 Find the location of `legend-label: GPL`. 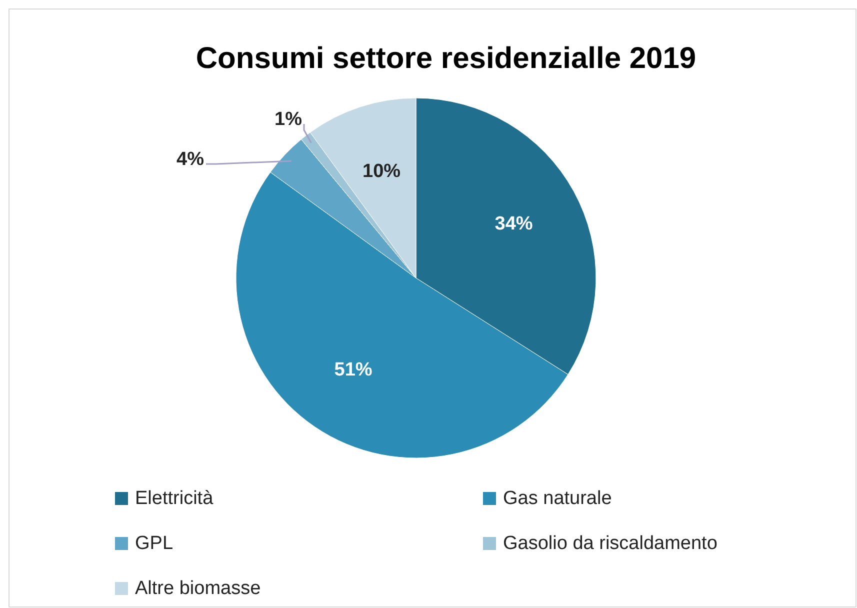

legend-label: GPL is located at coordinates (154, 543).